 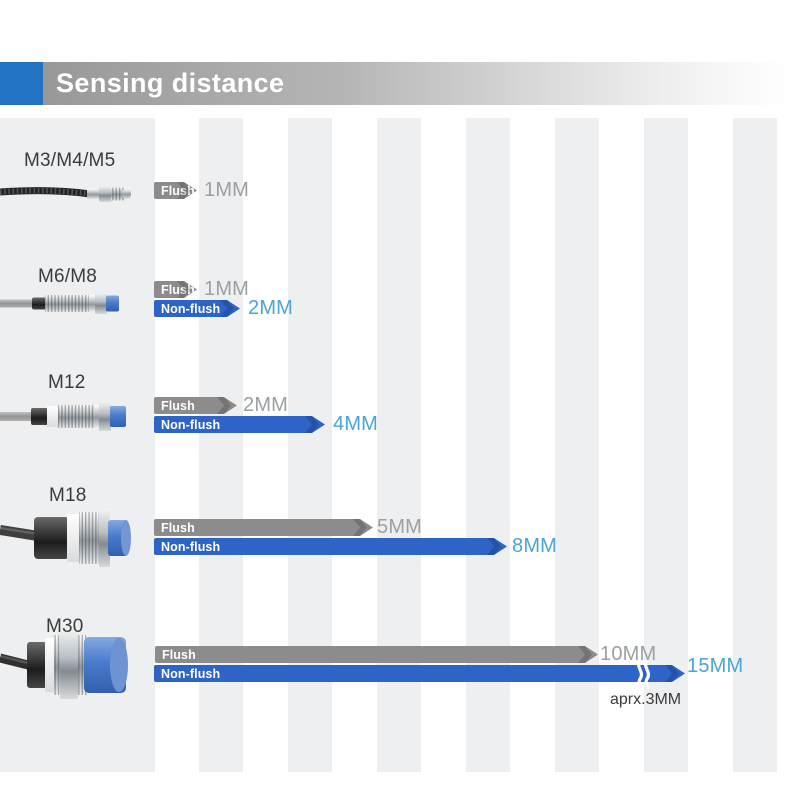 What do you see at coordinates (646, 699) in the screenshot?
I see `approx-annotation: aprx.3MM` at bounding box center [646, 699].